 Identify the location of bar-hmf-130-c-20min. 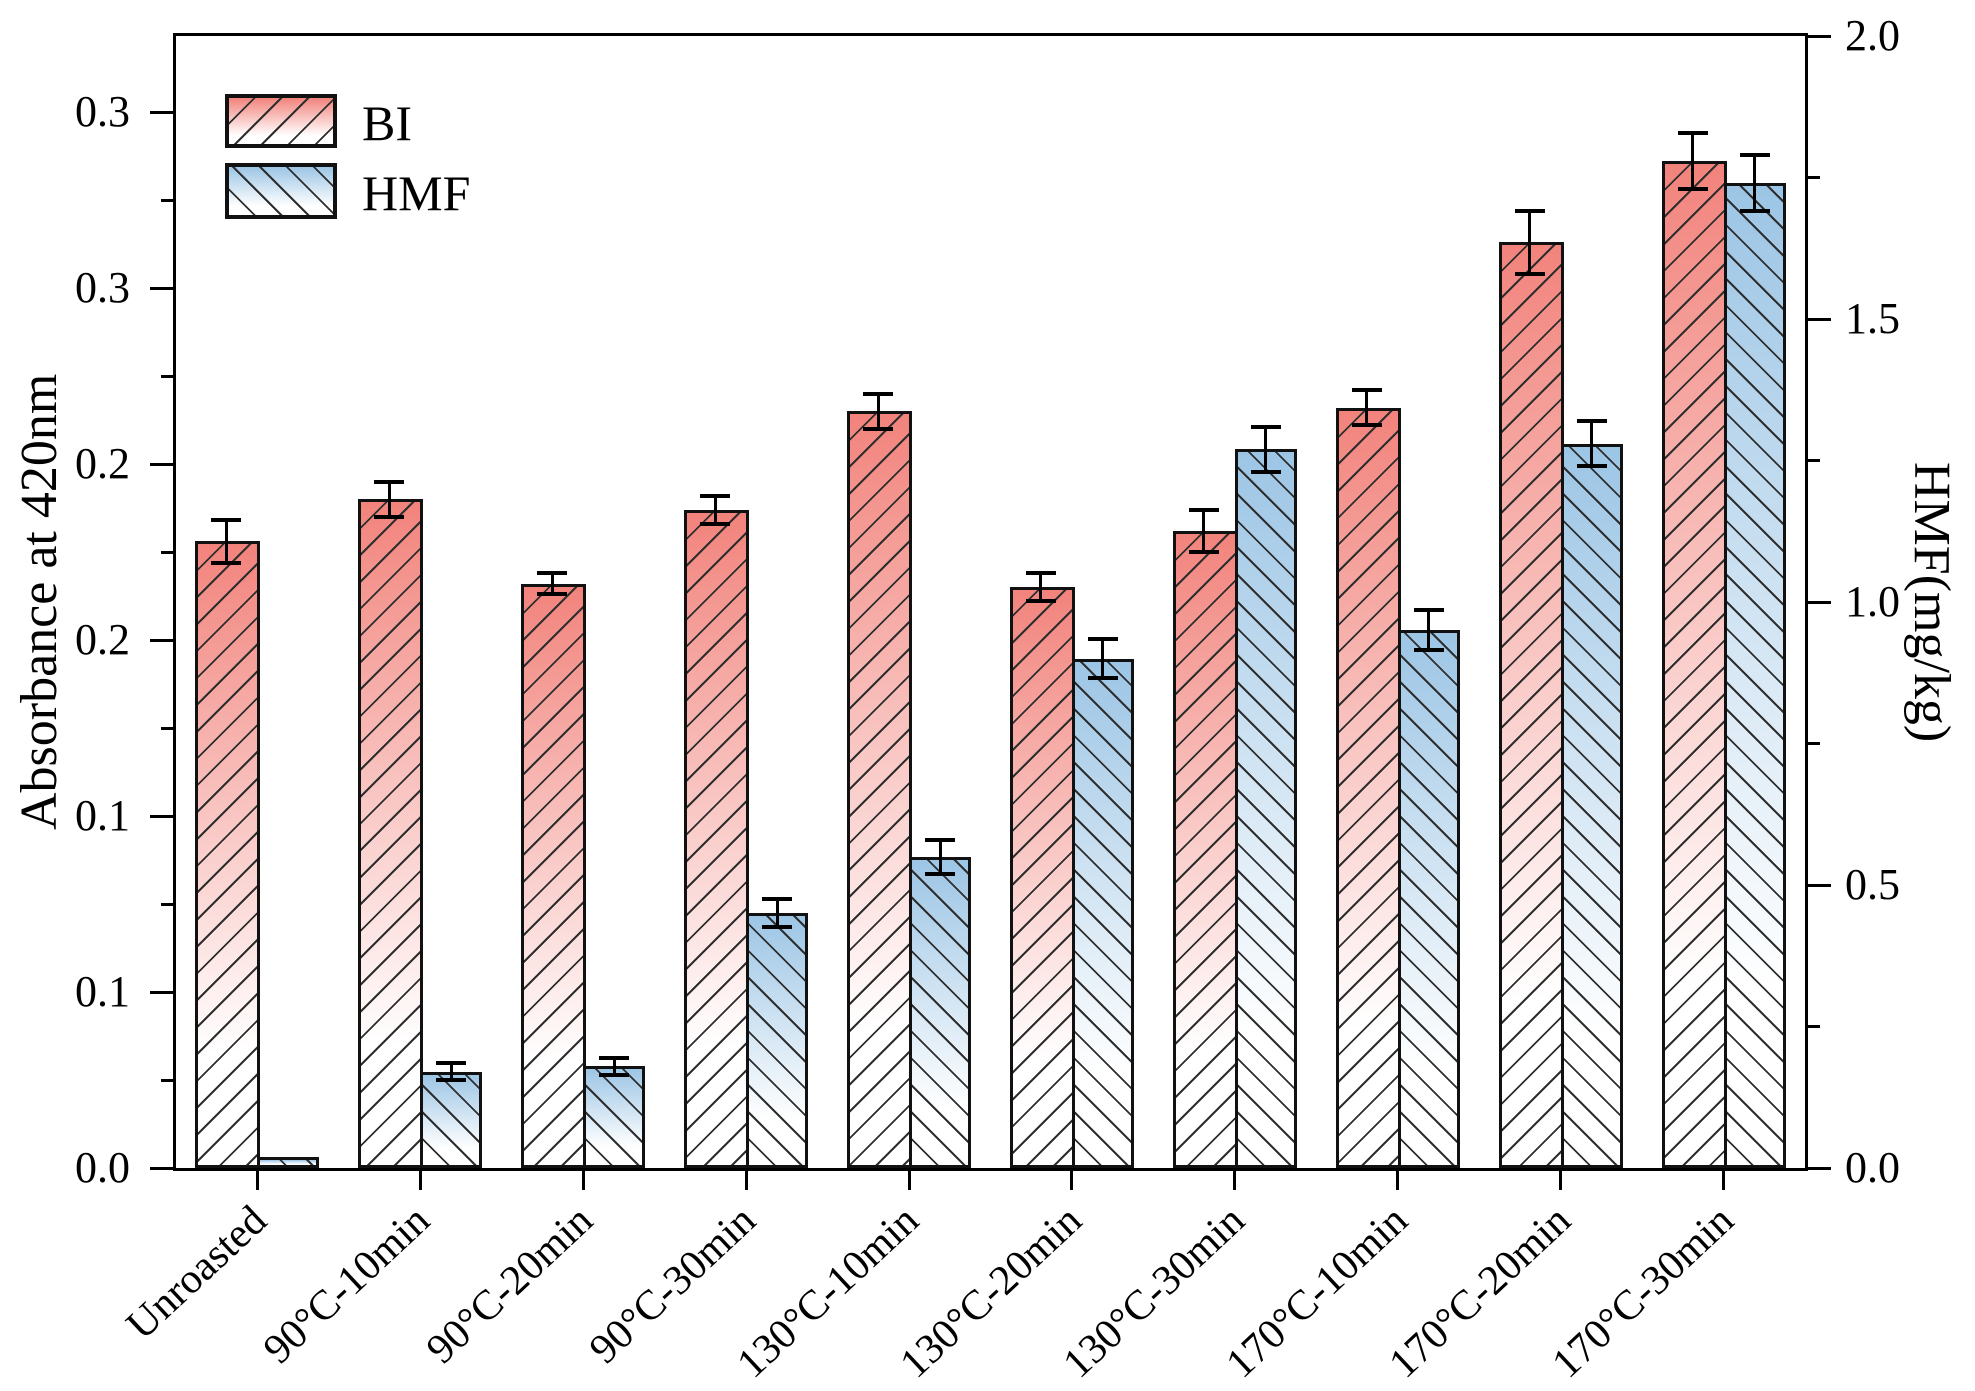
(1102, 913).